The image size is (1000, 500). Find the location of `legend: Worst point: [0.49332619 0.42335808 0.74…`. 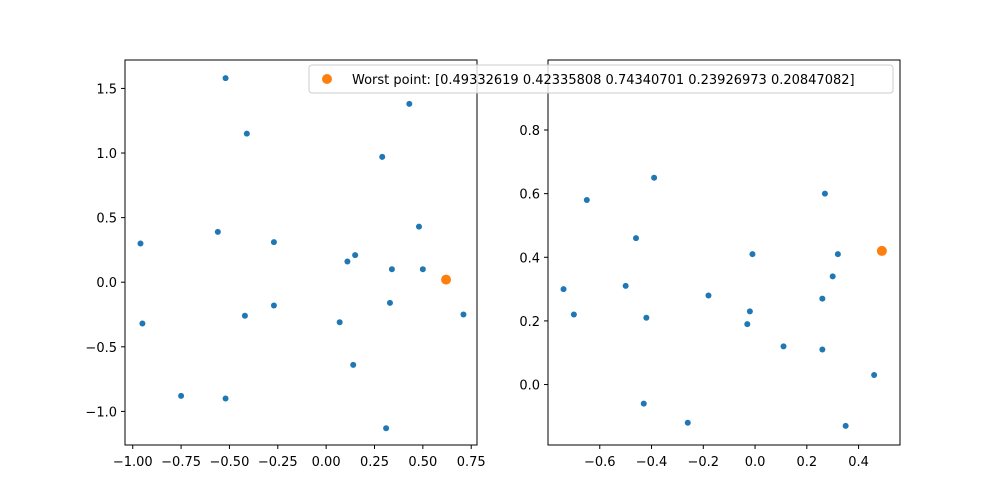

legend: Worst point: [0.49332619 0.42335808 0.74… is located at coordinates (601, 79).